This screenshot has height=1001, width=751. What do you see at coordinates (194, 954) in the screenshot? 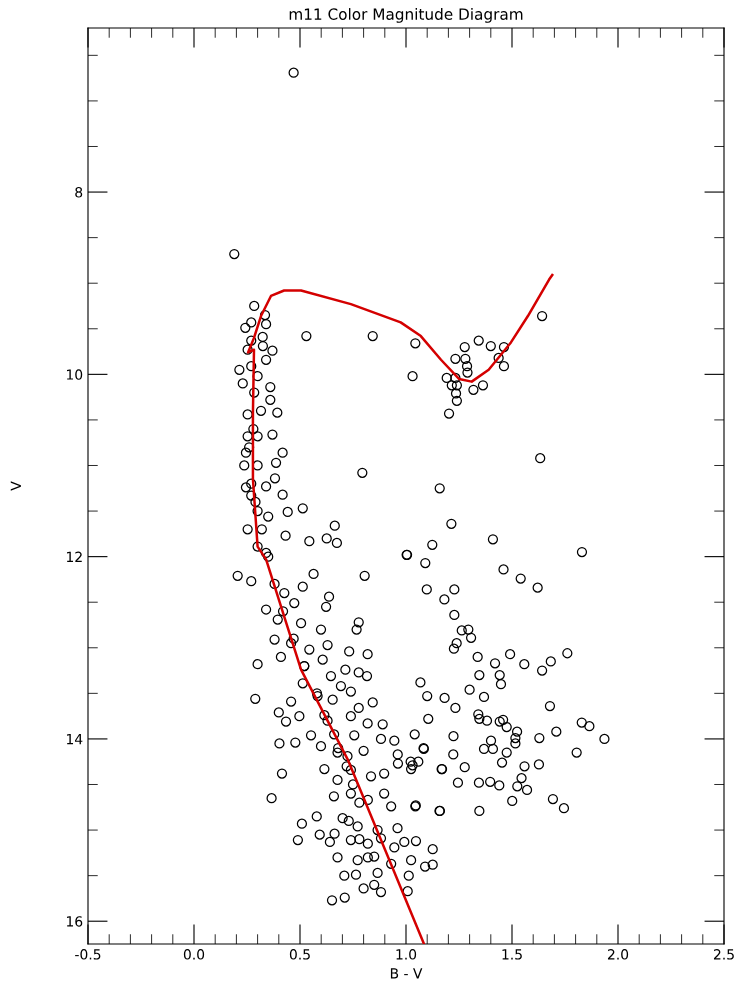
I see `x-tick-label: 0.0` at bounding box center [194, 954].